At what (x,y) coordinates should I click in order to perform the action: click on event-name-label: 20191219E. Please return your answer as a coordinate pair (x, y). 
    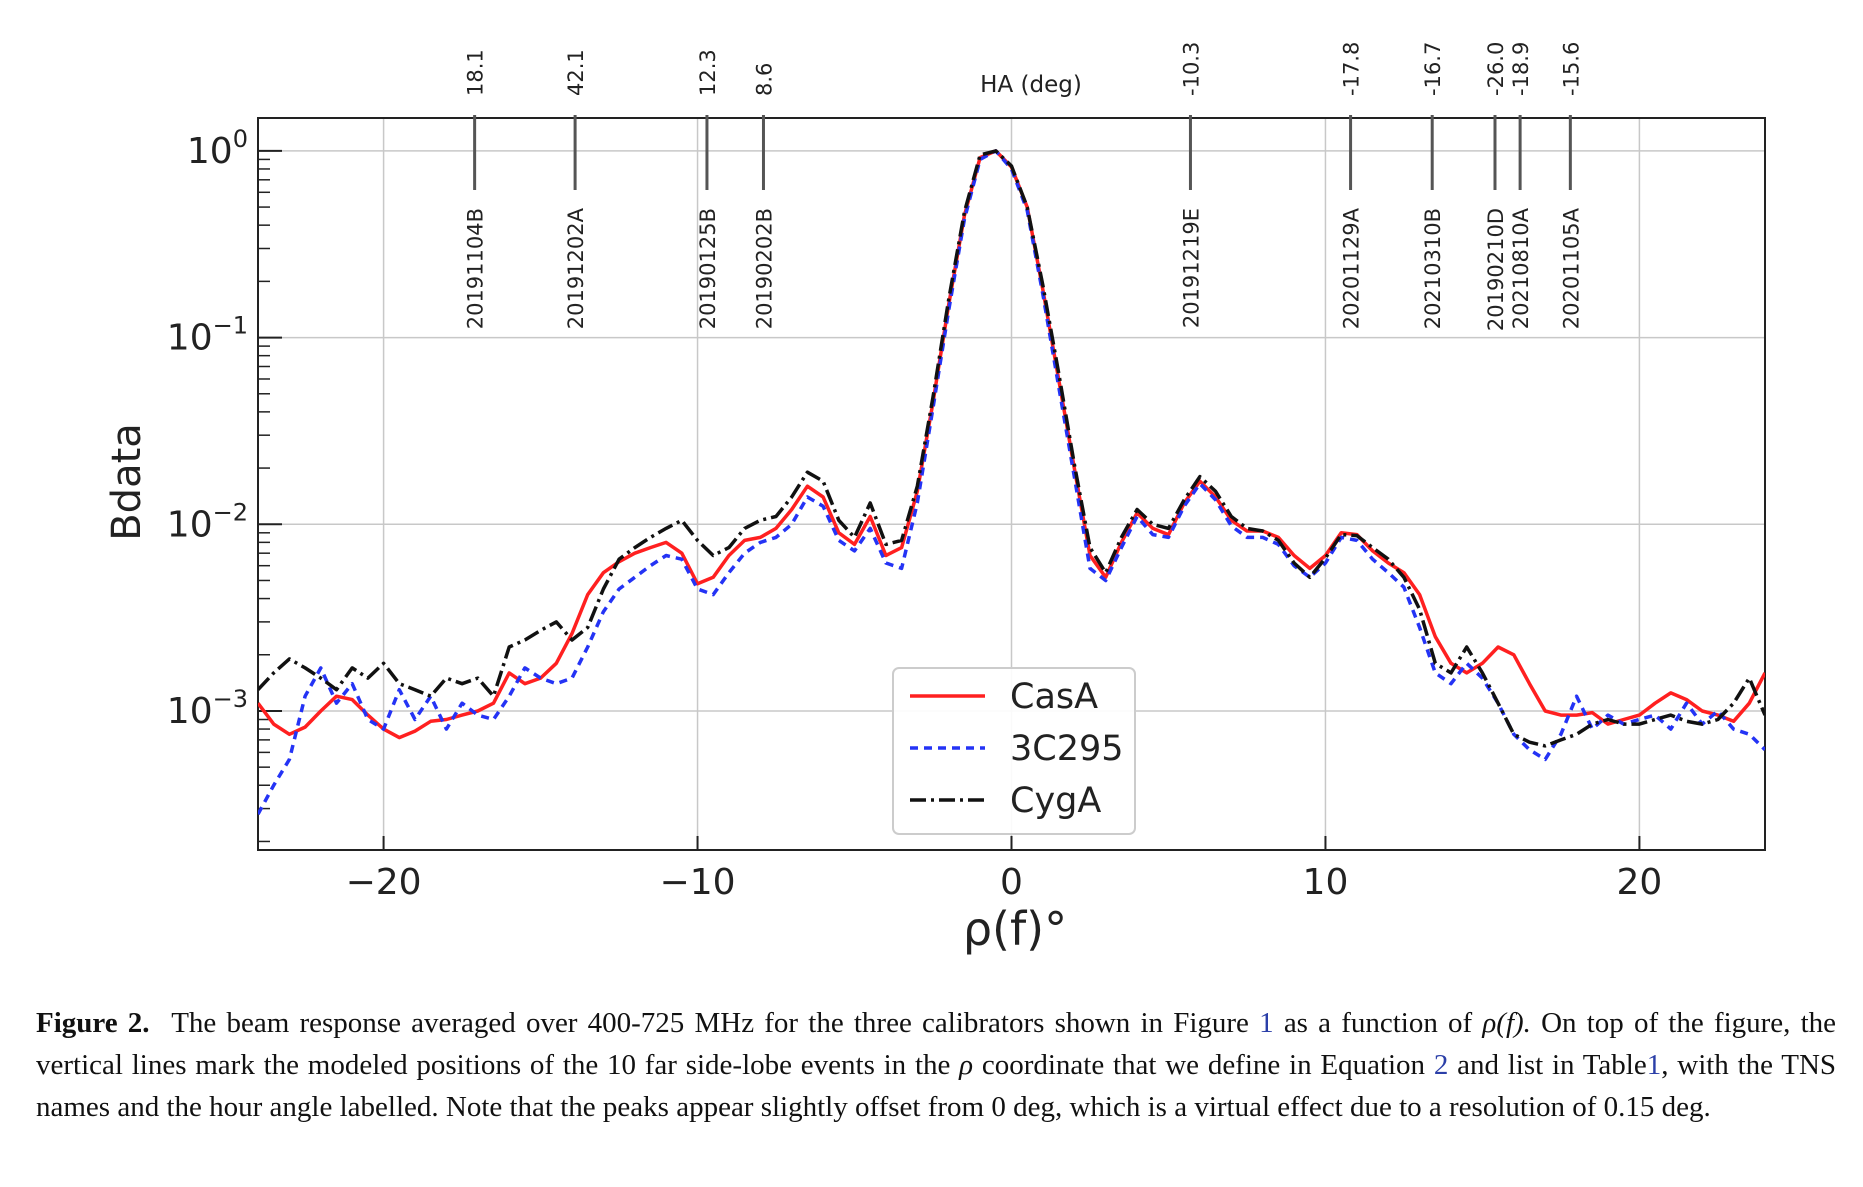
    Looking at the image, I should click on (1191, 268).